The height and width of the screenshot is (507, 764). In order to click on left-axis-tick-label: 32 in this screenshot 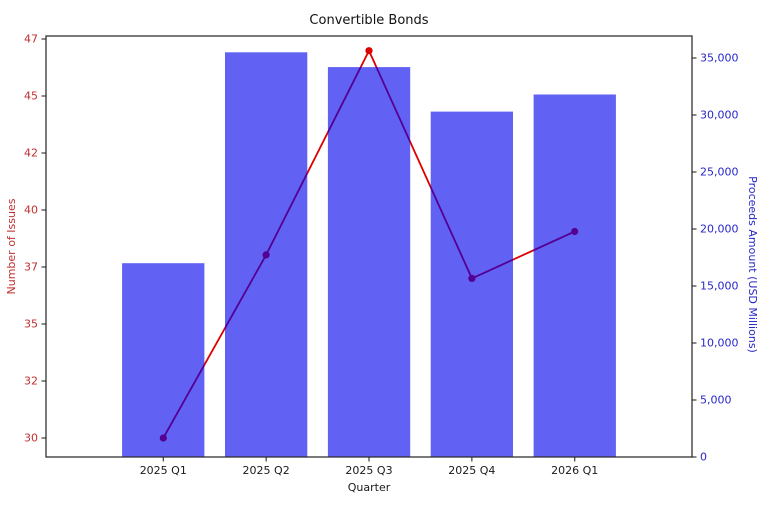, I will do `click(31, 381)`.